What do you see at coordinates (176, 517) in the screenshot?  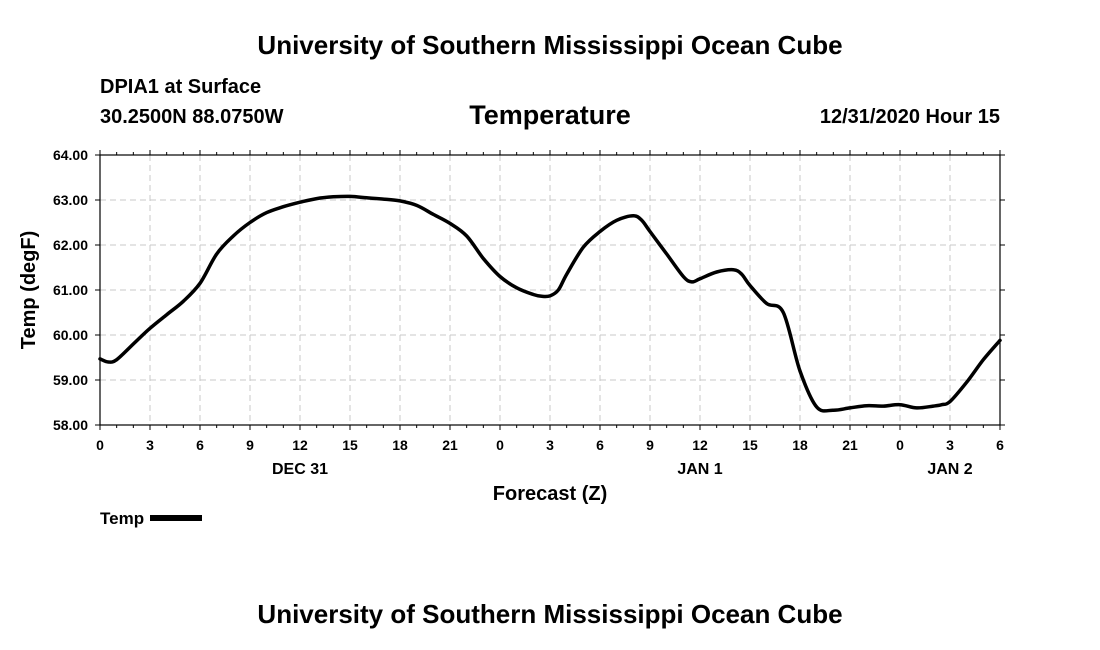 I see `legend-line-swatch` at bounding box center [176, 517].